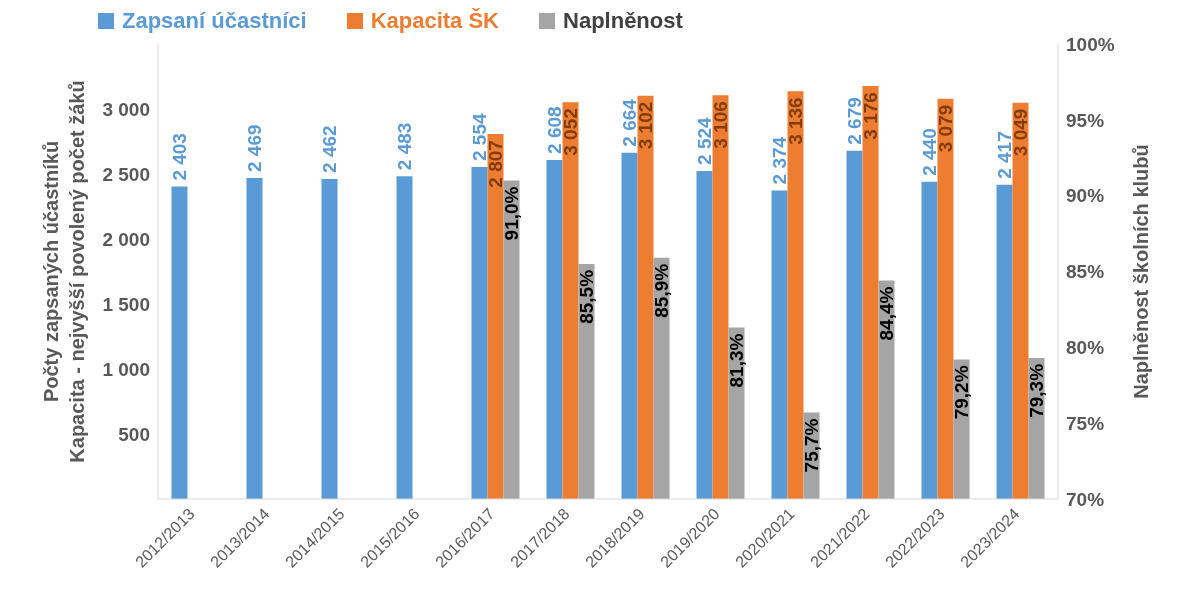 The width and height of the screenshot is (1198, 608). I want to click on data-label: 75,7%, so click(811, 445).